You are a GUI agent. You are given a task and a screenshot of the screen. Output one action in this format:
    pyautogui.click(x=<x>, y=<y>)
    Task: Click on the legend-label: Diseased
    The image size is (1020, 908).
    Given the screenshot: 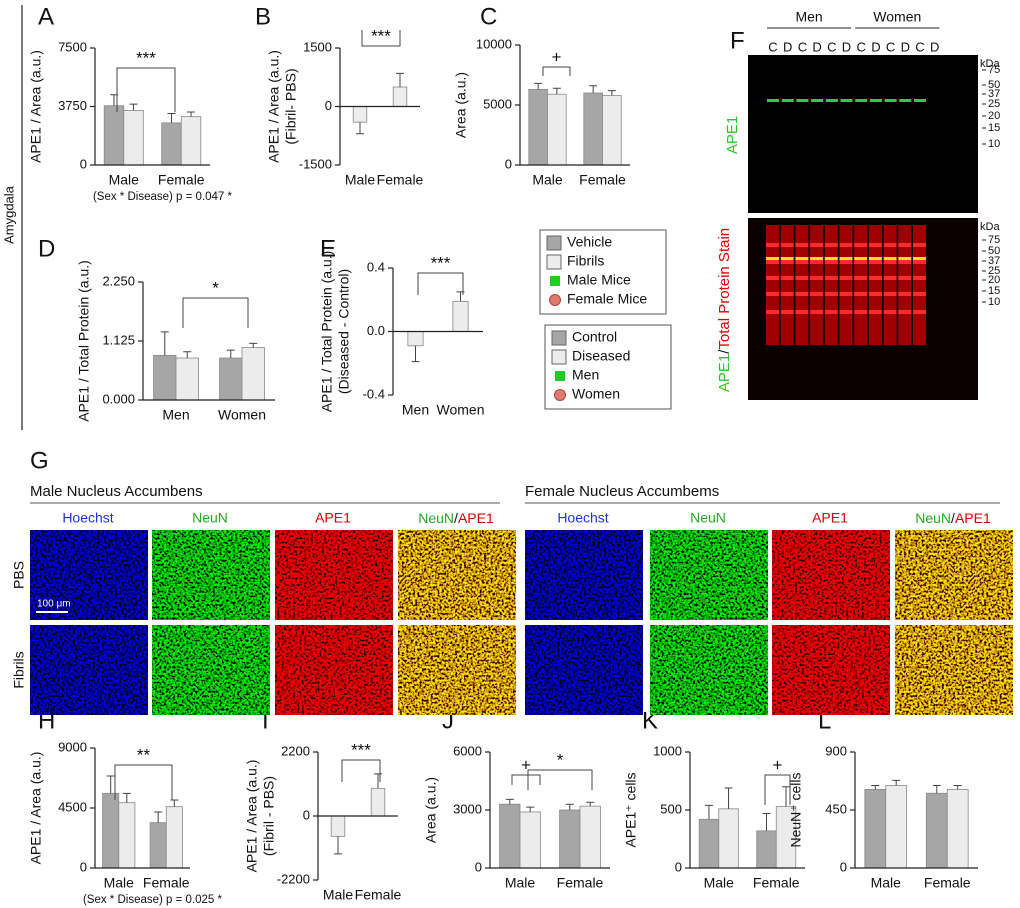 What is the action you would take?
    pyautogui.click(x=601, y=356)
    